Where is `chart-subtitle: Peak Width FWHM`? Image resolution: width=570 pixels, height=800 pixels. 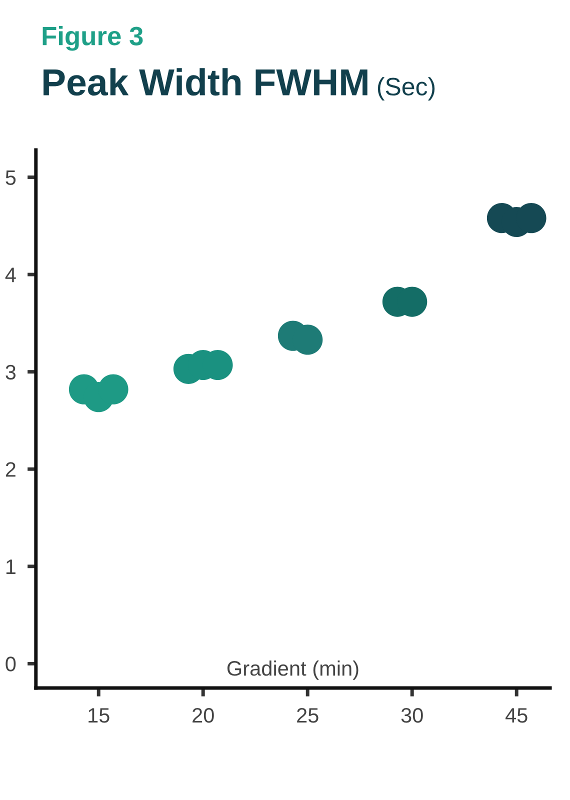 chart-subtitle: Peak Width FWHM is located at coordinates (206, 82).